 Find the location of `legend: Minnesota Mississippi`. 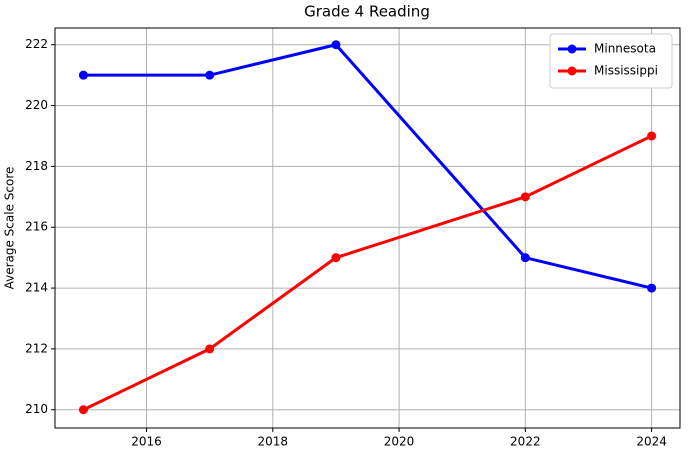

legend: Minnesota Mississippi is located at coordinates (611, 61).